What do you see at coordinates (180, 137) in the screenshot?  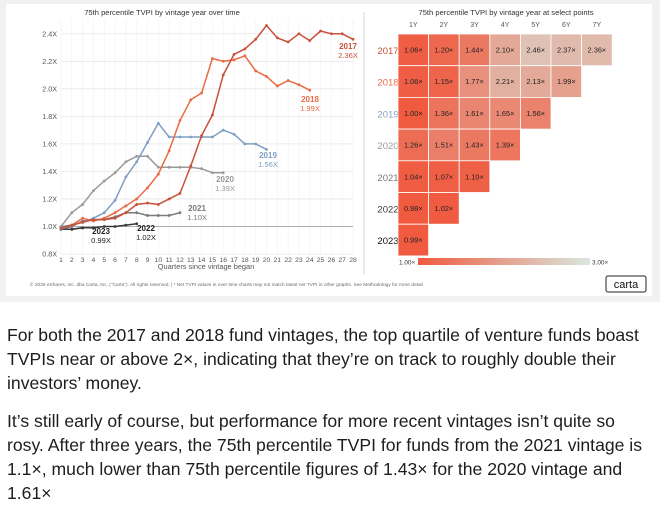 I see `point-2019-q12` at bounding box center [180, 137].